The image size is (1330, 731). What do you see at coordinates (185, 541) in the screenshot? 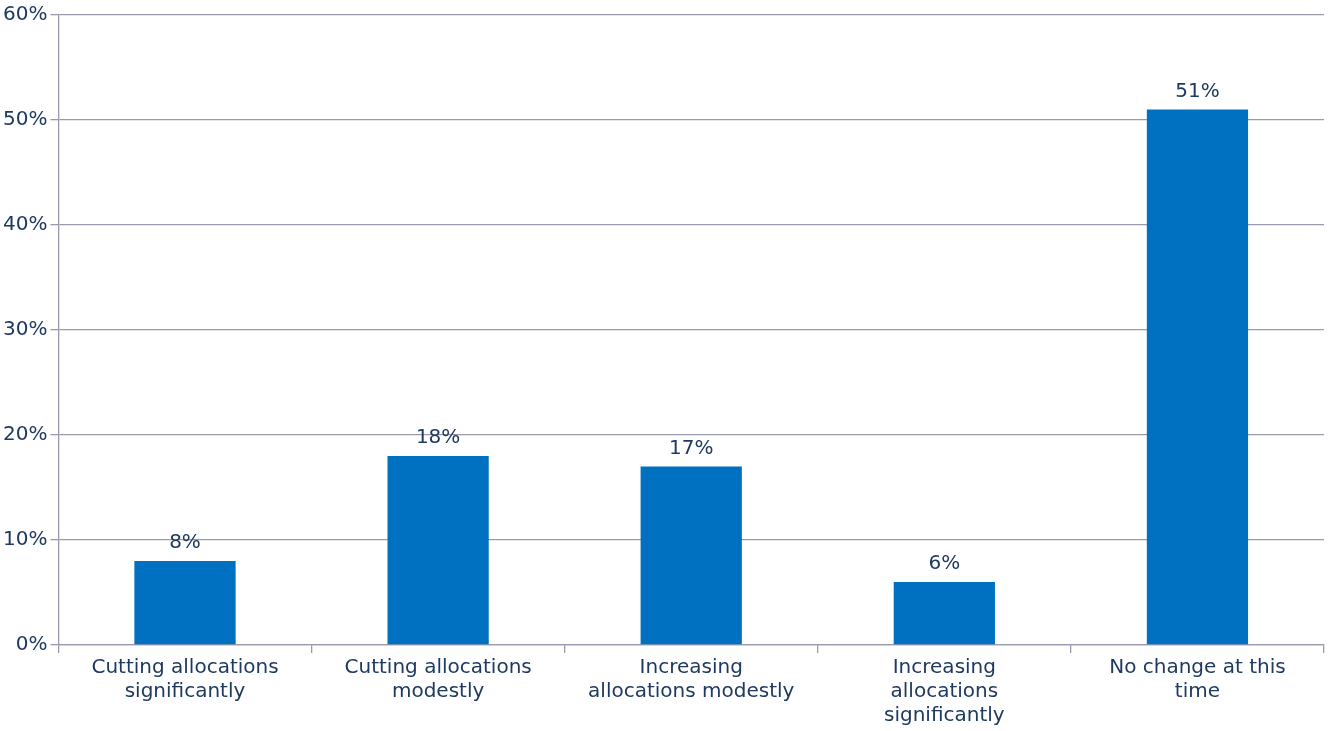
I see `data-label: 8%` at bounding box center [185, 541].